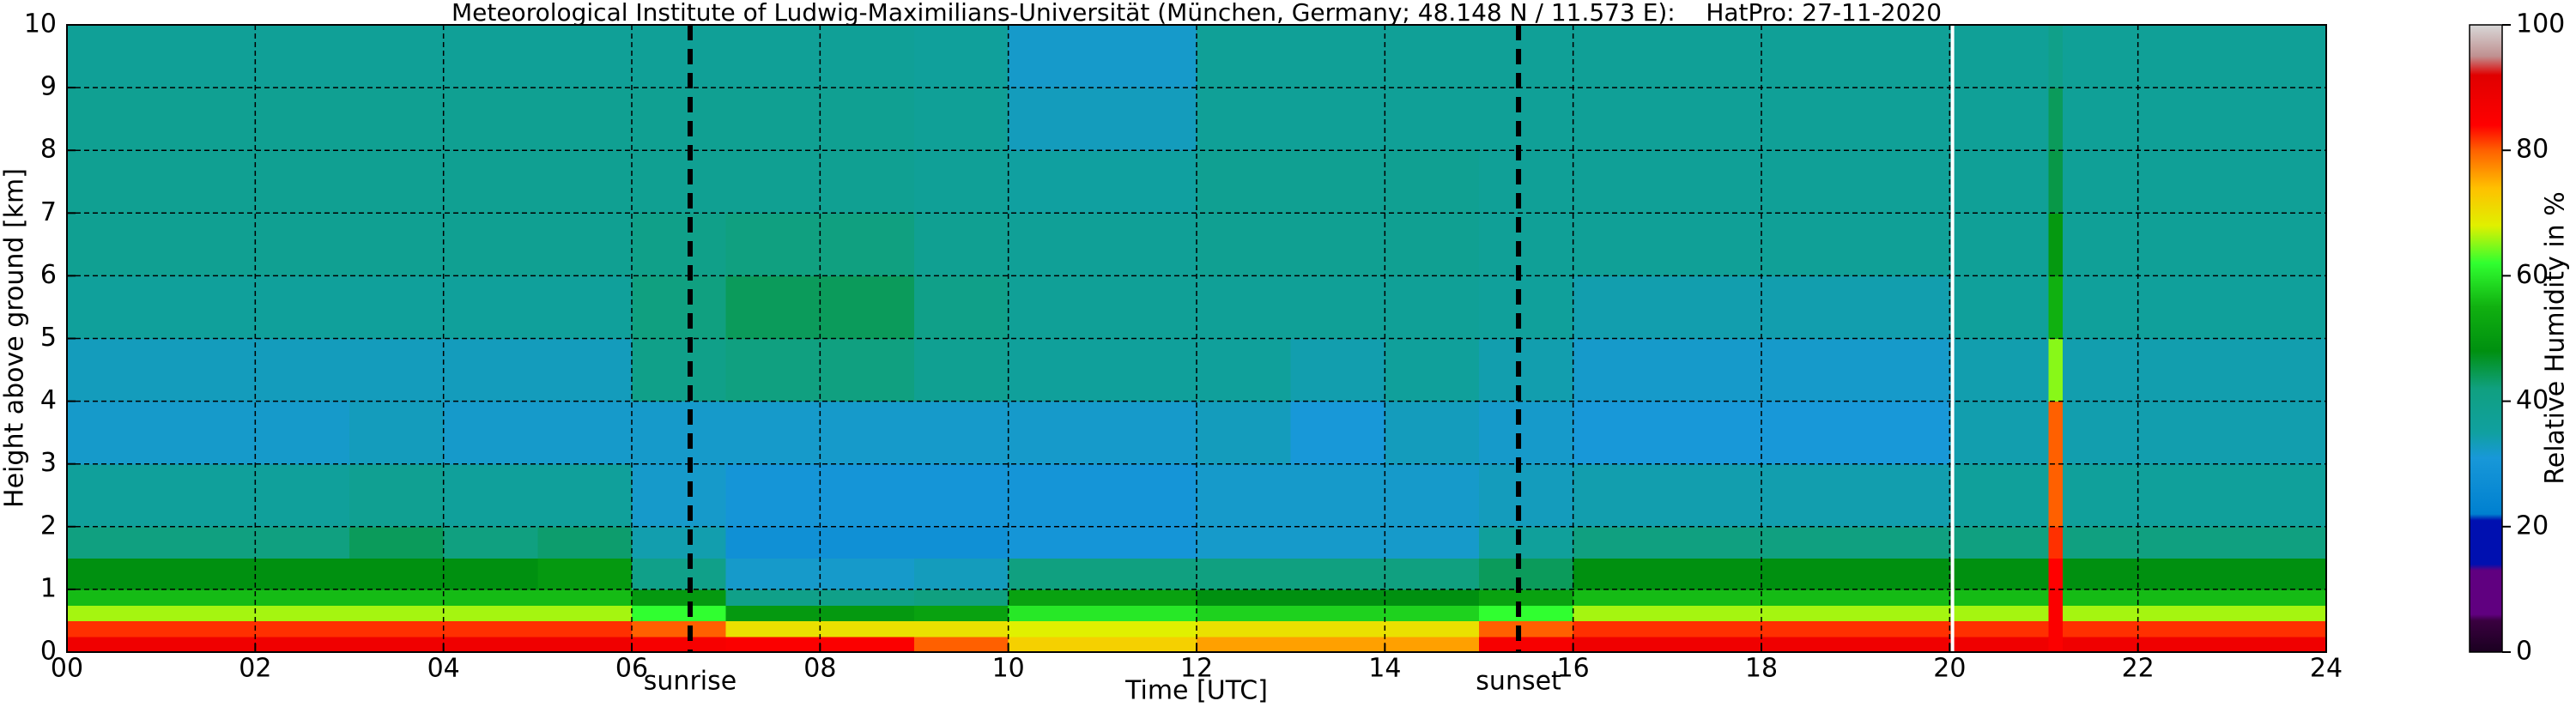 This screenshot has height=707, width=2576. What do you see at coordinates (48, 526) in the screenshot?
I see `y-tick-label: 2` at bounding box center [48, 526].